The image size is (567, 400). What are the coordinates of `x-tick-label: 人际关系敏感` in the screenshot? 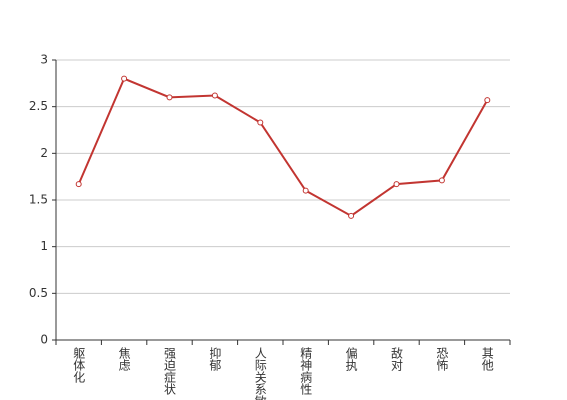 It's located at (260, 373).